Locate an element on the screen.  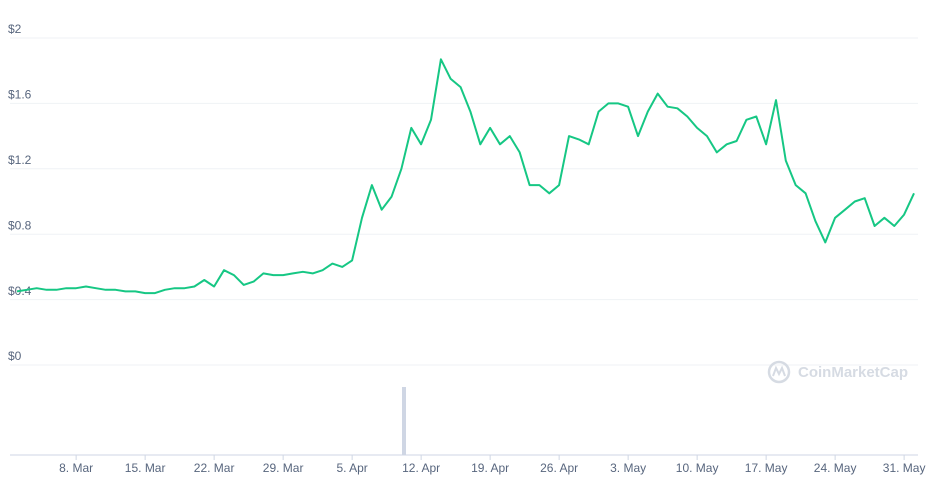
volume-bar is located at coordinates (404, 421).